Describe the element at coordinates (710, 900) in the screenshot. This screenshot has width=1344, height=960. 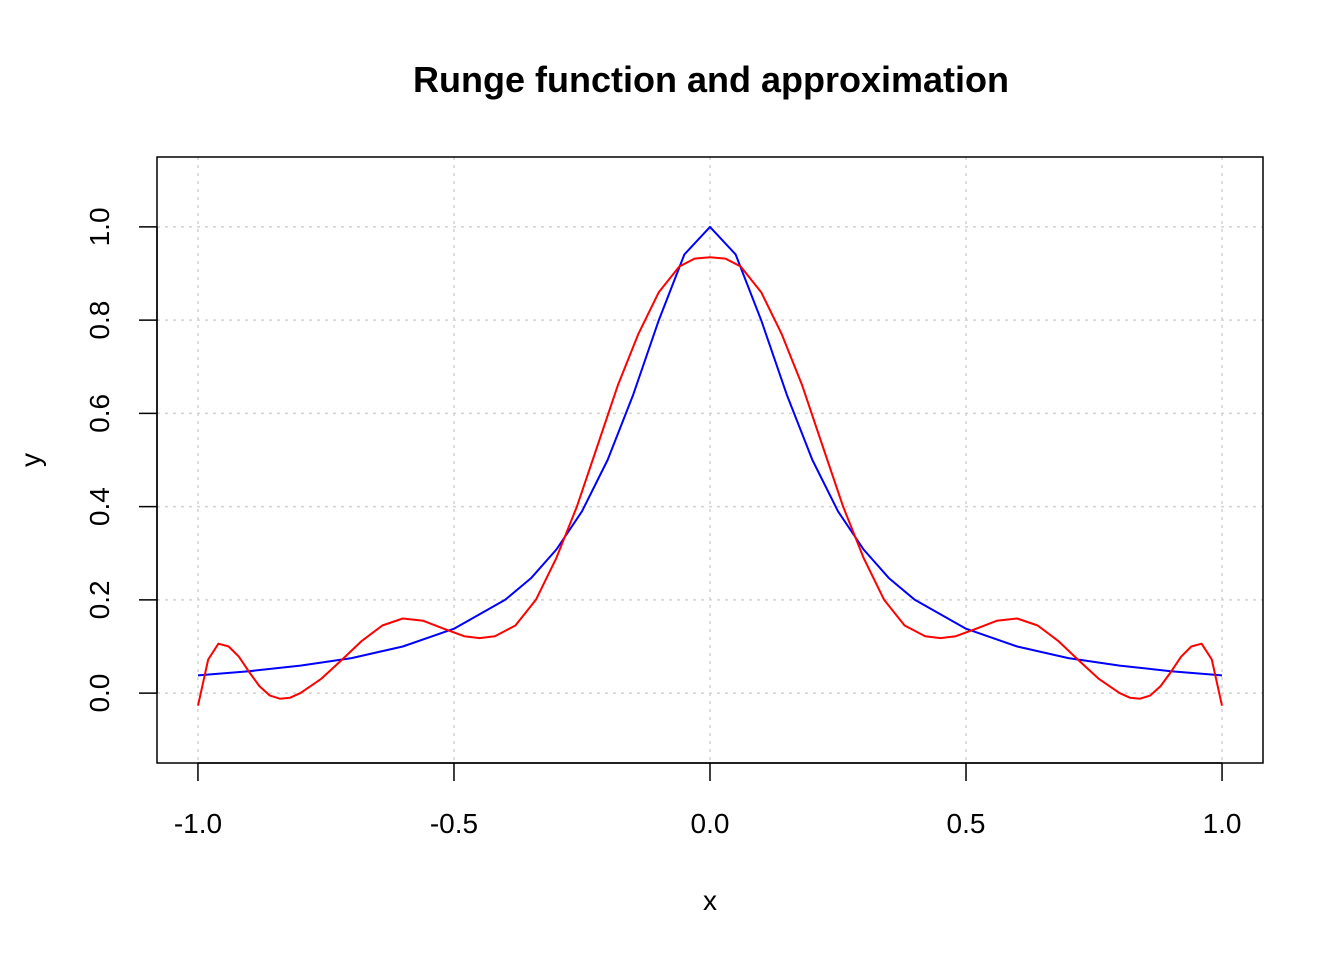
I see `x-axis-label: x` at that location.